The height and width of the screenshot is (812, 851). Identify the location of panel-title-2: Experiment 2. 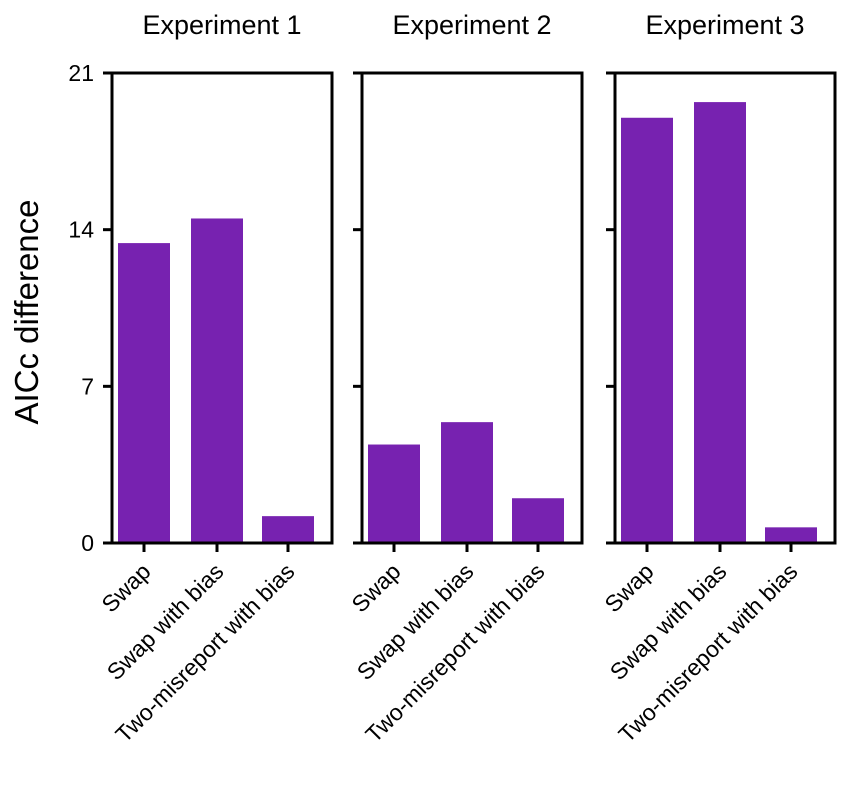
(471, 25).